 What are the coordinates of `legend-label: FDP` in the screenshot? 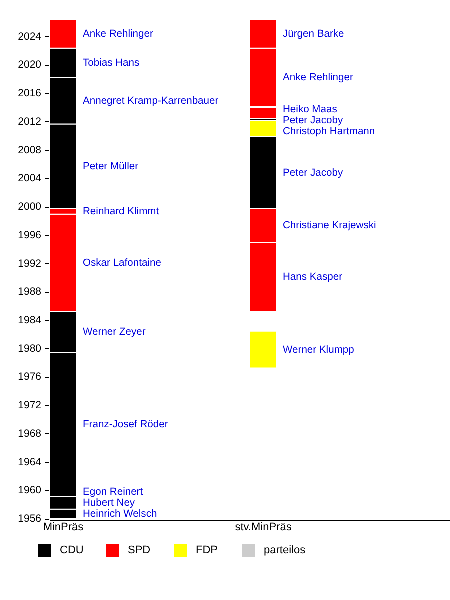 It's located at (207, 550).